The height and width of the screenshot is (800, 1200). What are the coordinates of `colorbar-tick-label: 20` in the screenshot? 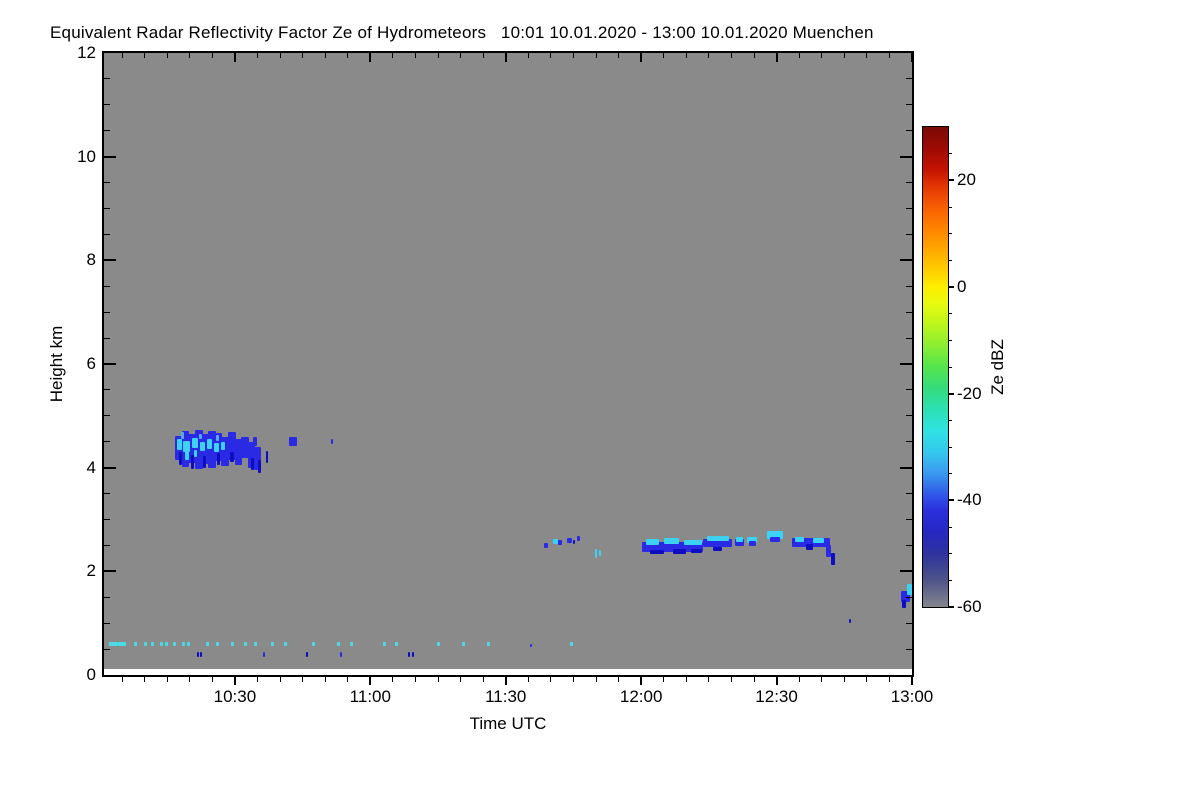 It's located at (966, 180).